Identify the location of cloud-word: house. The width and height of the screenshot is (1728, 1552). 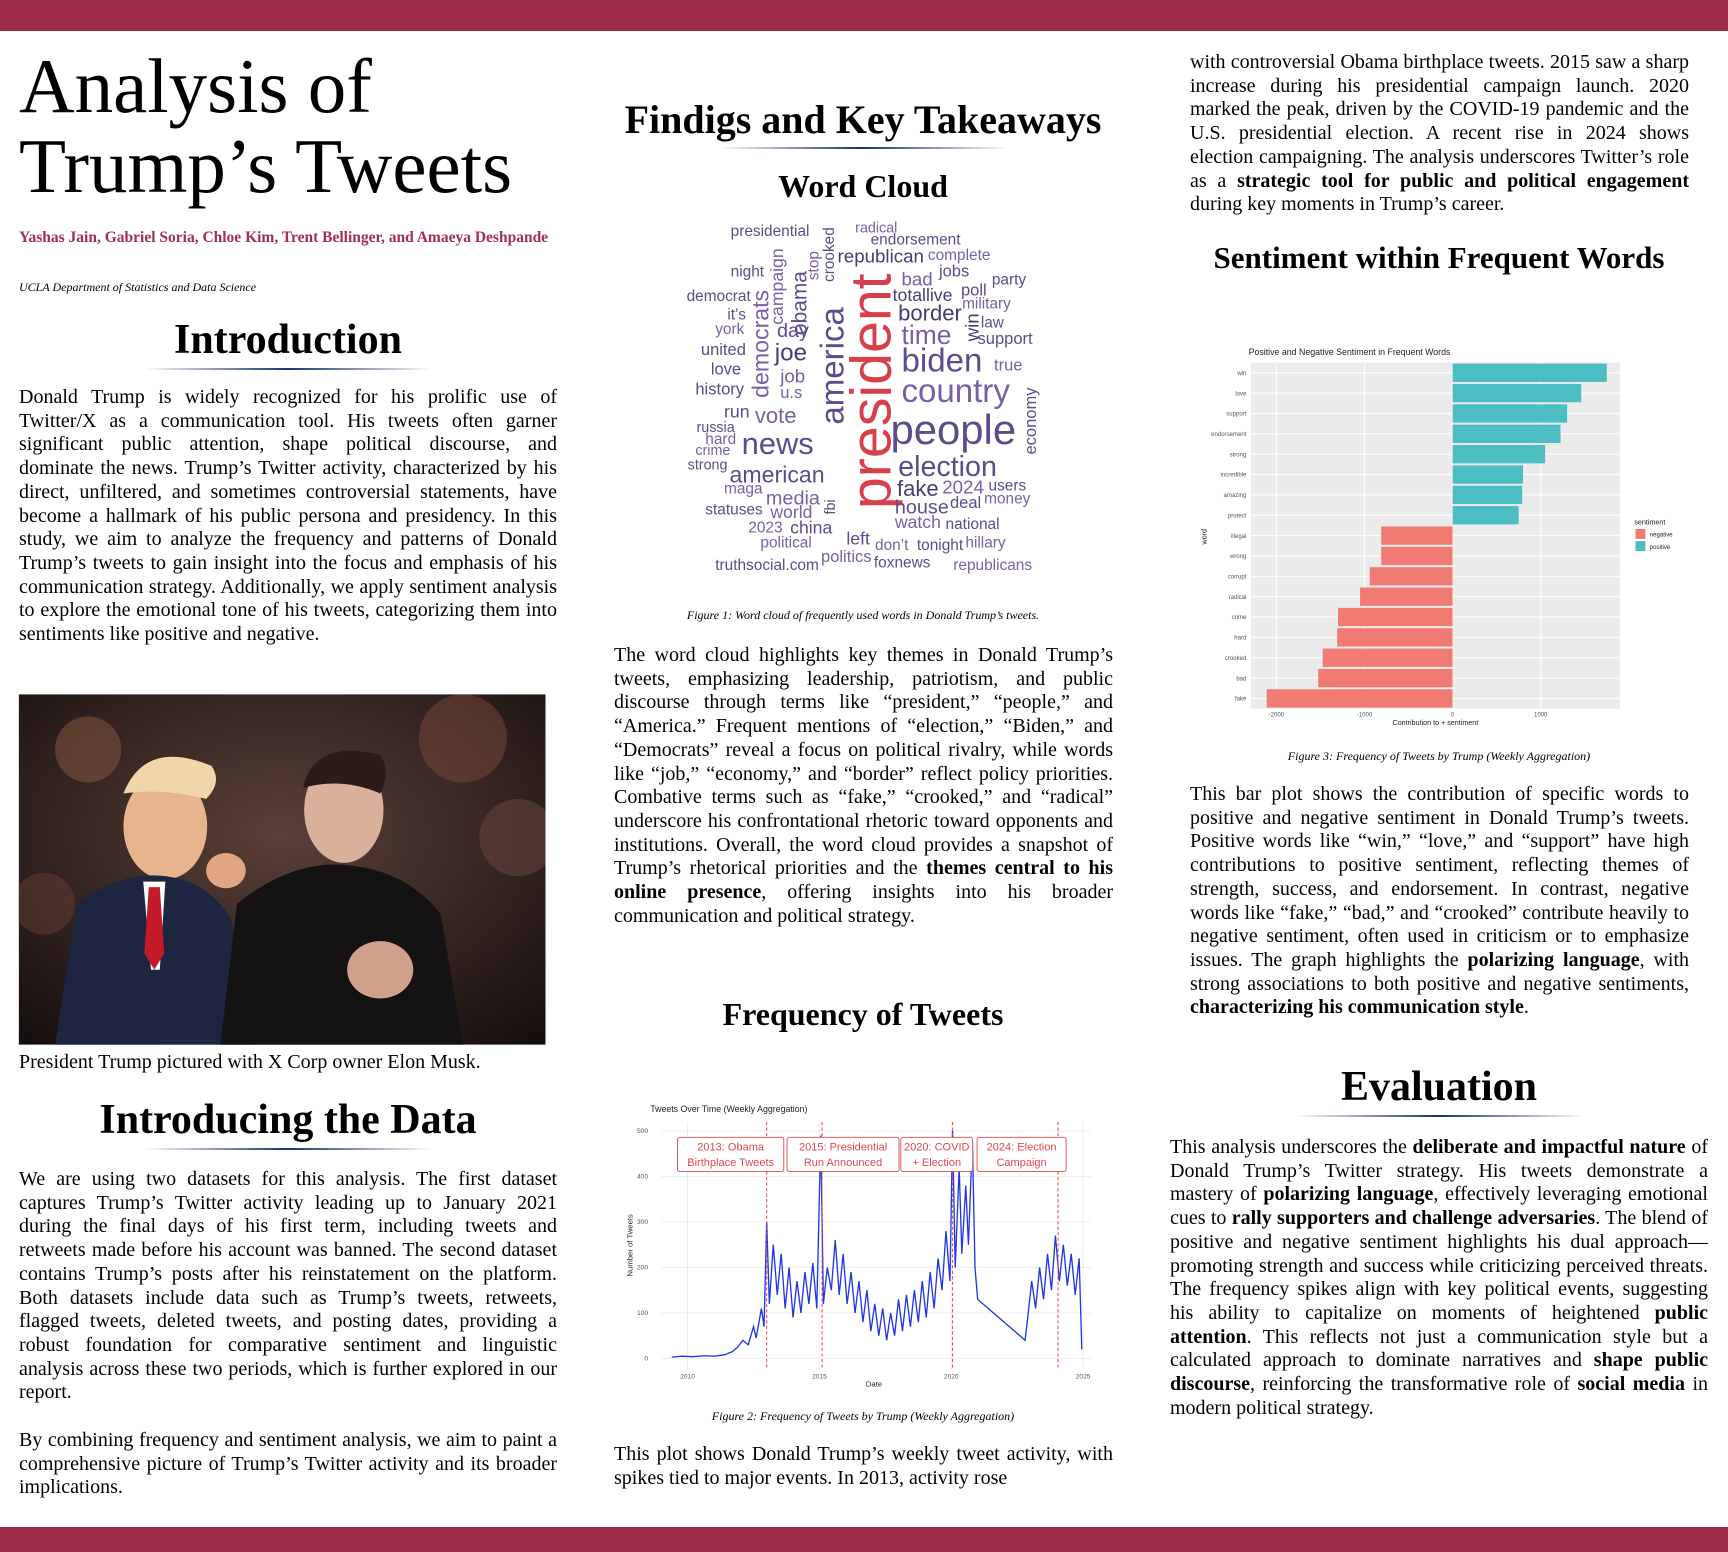
(922, 508).